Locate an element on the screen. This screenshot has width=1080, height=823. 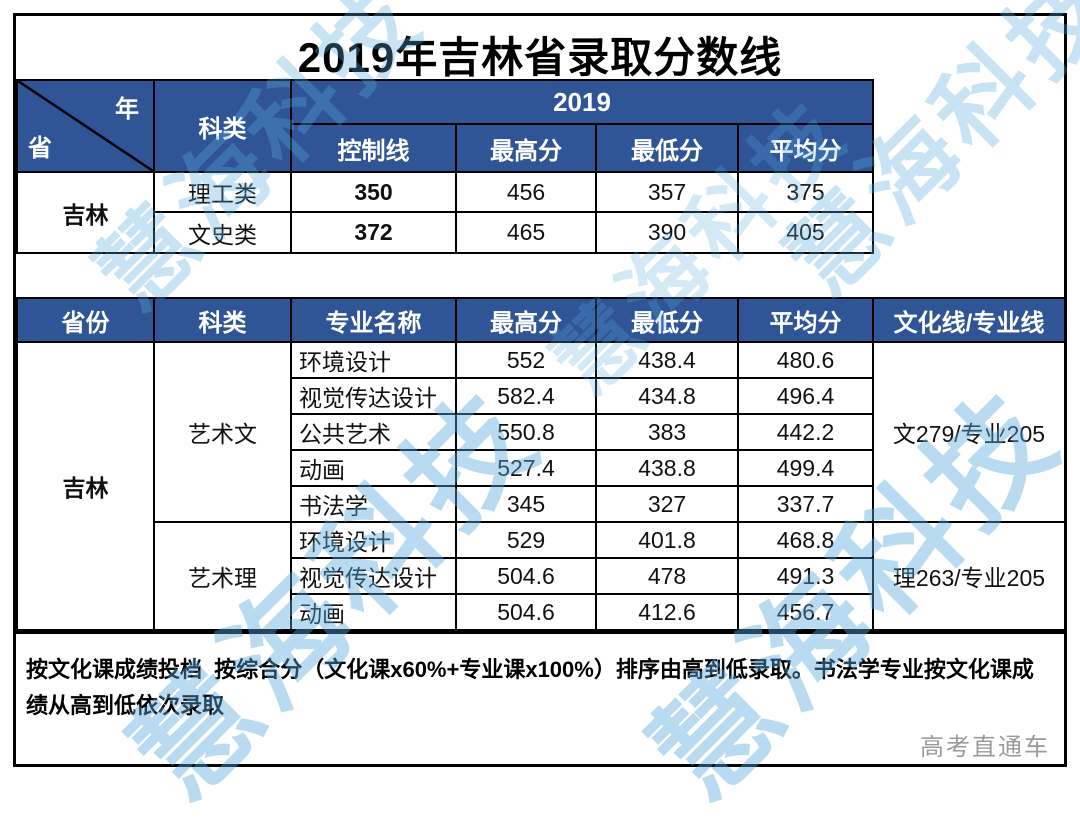
credit-text: 高考直通车 is located at coordinates (985, 747).